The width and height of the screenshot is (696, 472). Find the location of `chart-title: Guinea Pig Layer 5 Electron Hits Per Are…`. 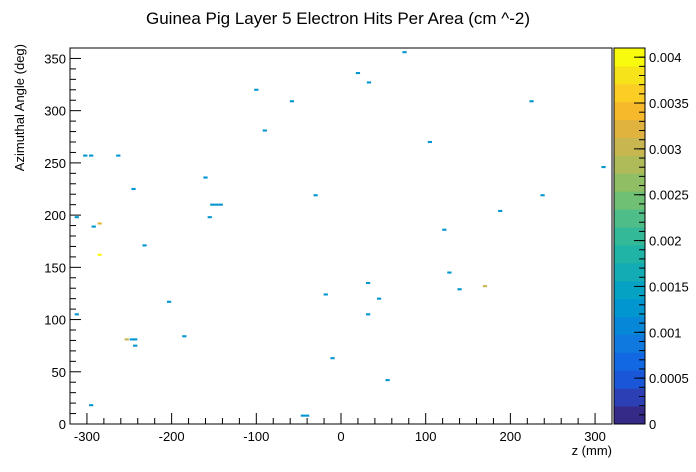

chart-title: Guinea Pig Layer 5 Electron Hits Per Are… is located at coordinates (338, 18).